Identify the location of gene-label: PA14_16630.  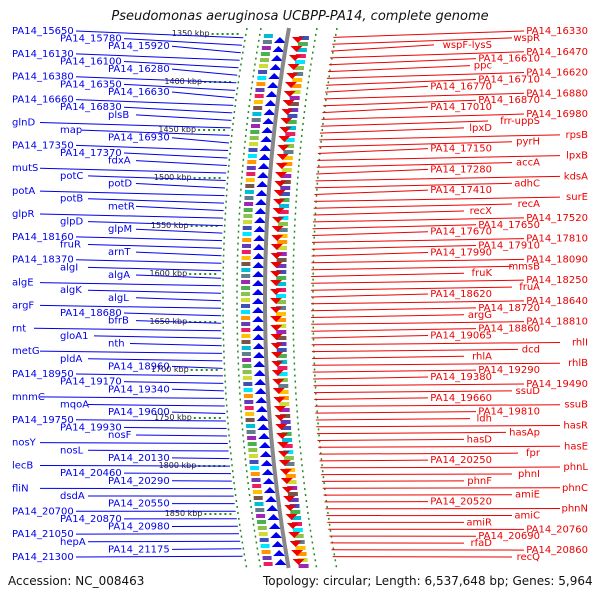
(139, 92).